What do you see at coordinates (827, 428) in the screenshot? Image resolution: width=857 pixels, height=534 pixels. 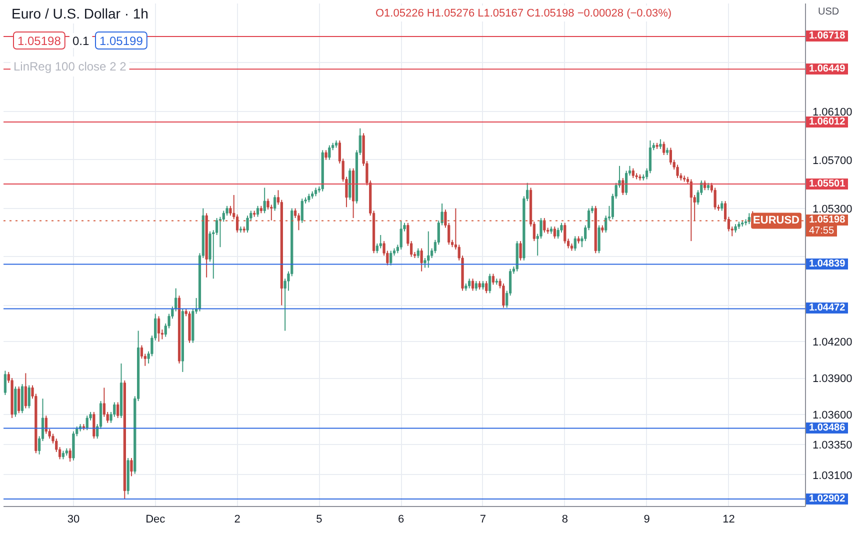 I see `ref-line-label: 1.03486` at bounding box center [827, 428].